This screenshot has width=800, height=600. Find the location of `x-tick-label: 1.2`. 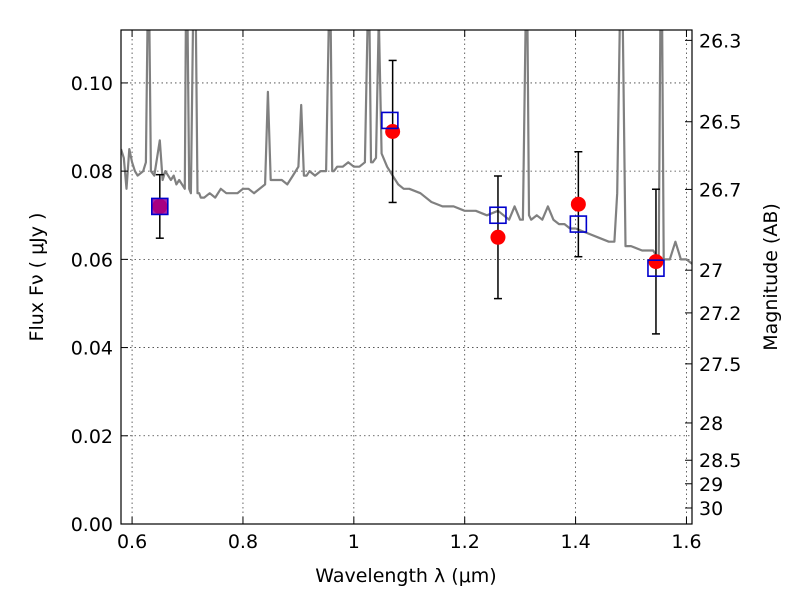

x-tick-label: 1.2 is located at coordinates (465, 542).